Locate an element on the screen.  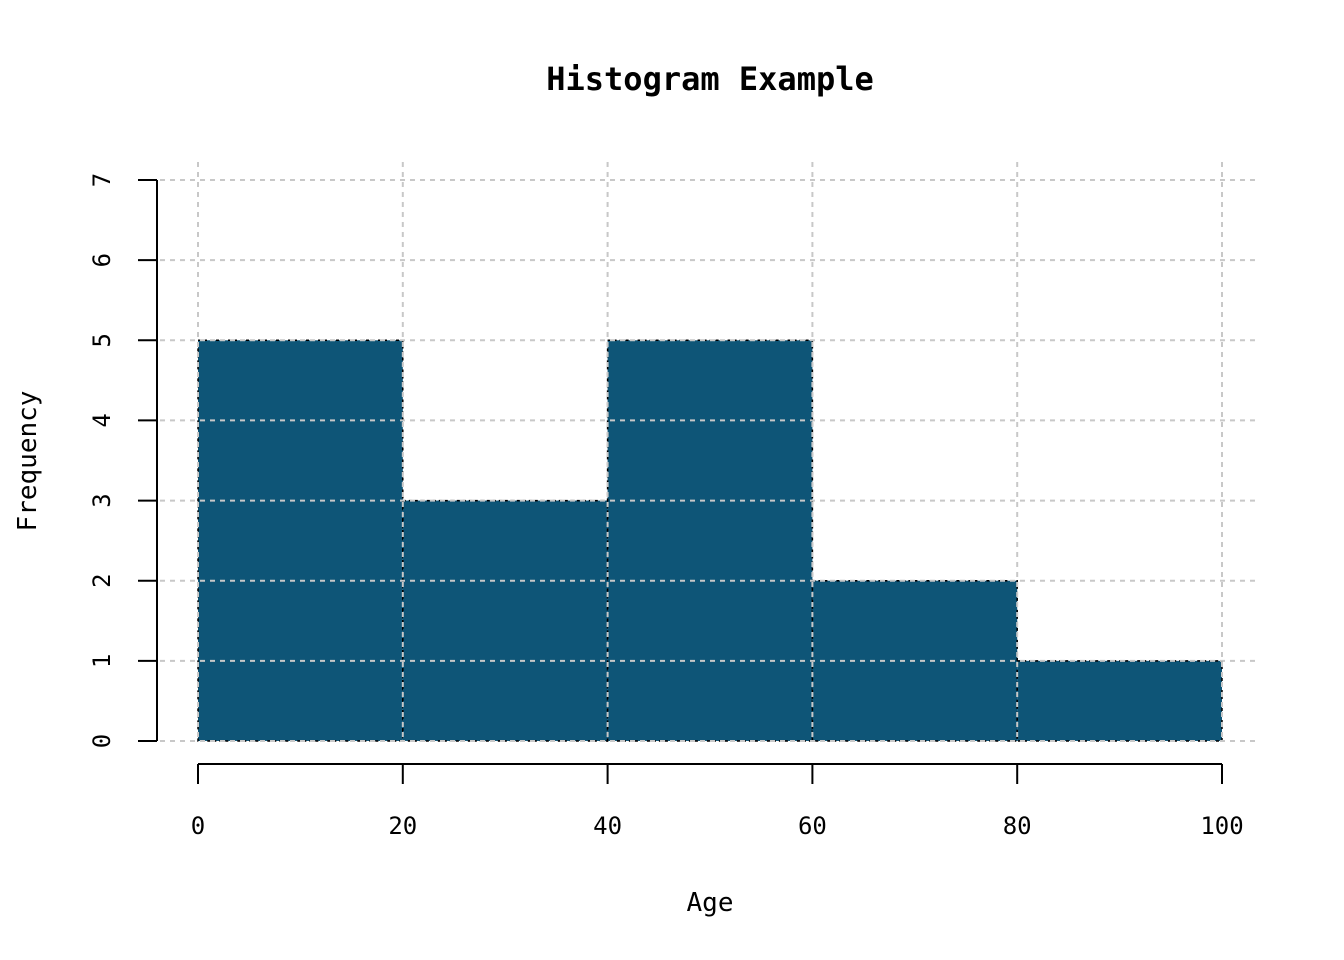
y-tick-label: 6 is located at coordinates (102, 260).